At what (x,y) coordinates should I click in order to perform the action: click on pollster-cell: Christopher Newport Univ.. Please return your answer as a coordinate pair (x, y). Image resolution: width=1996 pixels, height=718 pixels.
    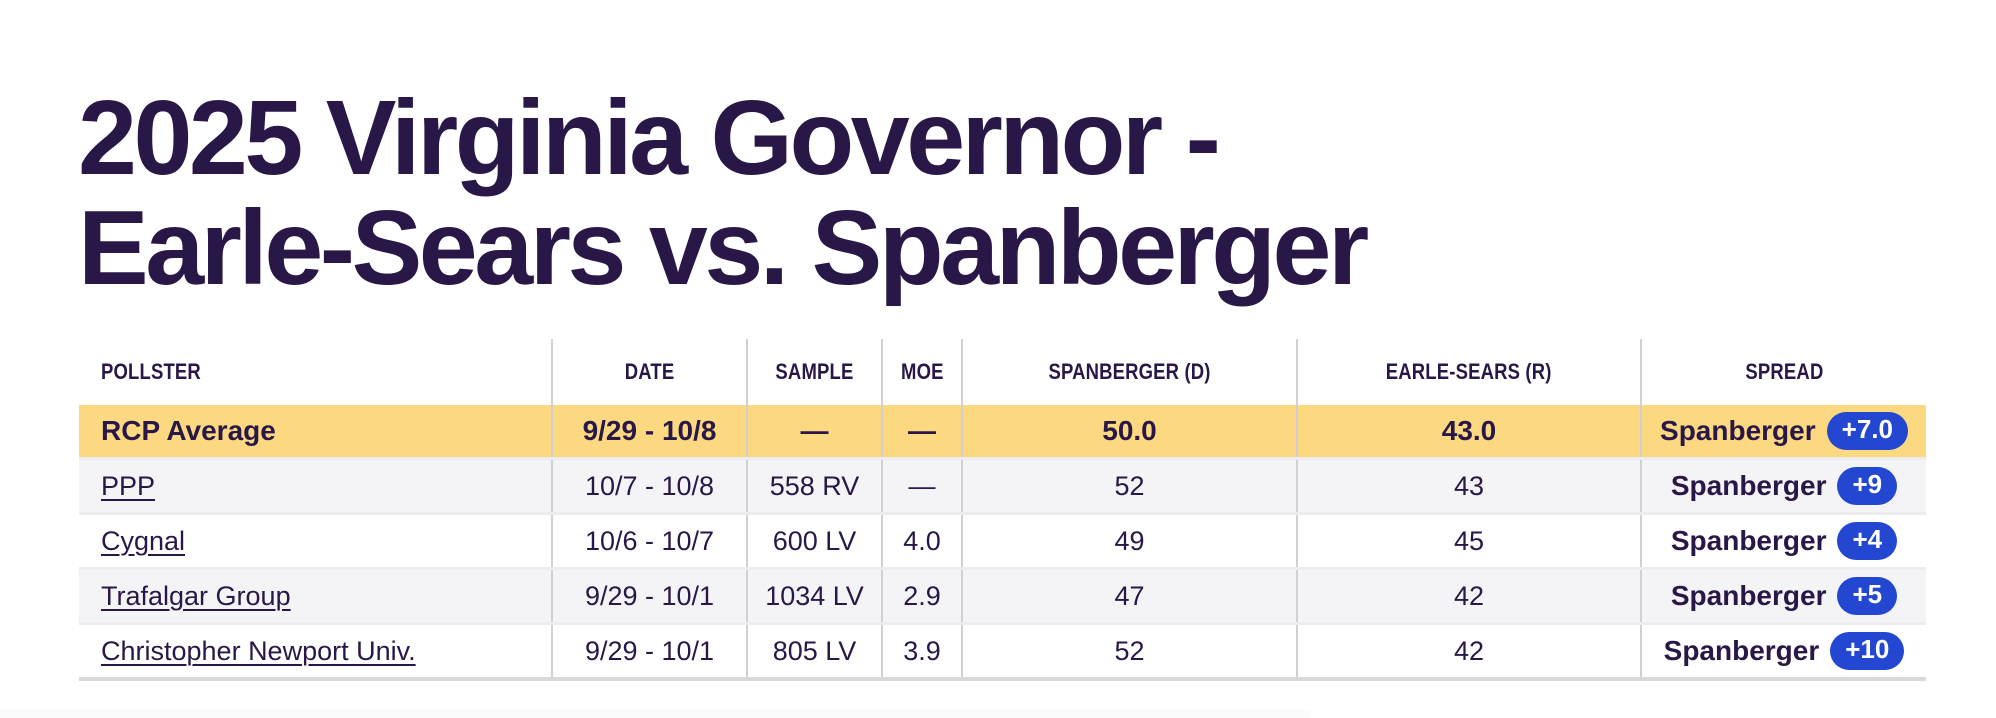
    Looking at the image, I should click on (315, 651).